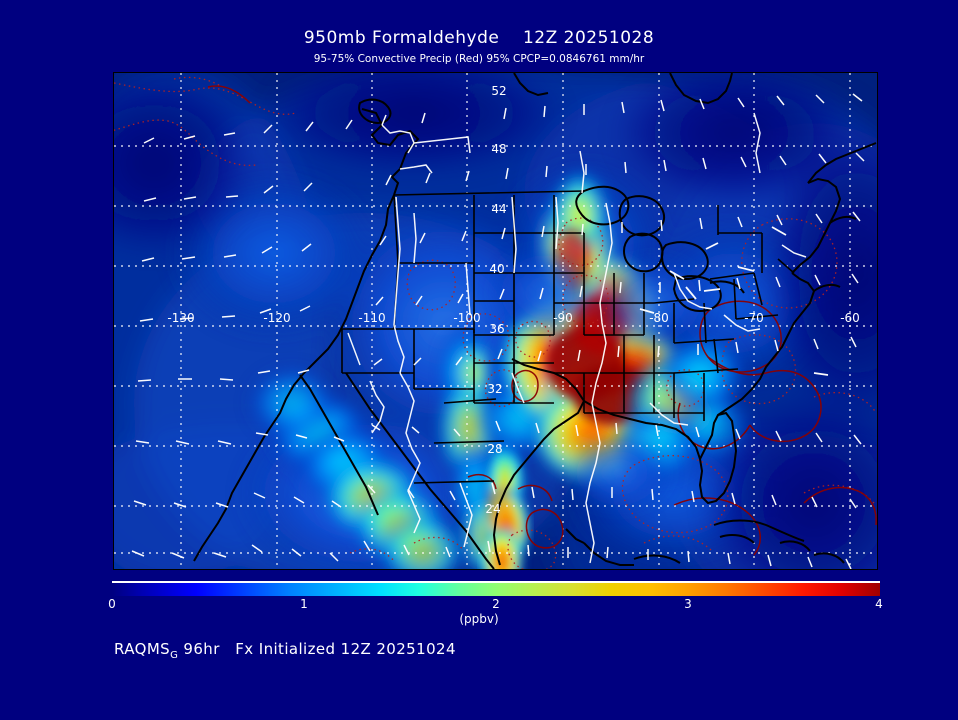  I want to click on model-subscript: G, so click(174, 655).